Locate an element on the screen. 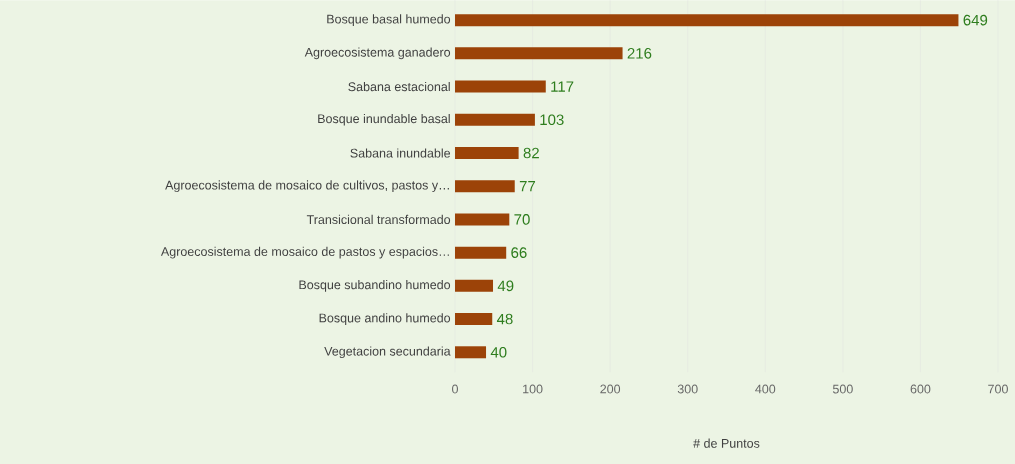  data-label: 103 is located at coordinates (552, 119).